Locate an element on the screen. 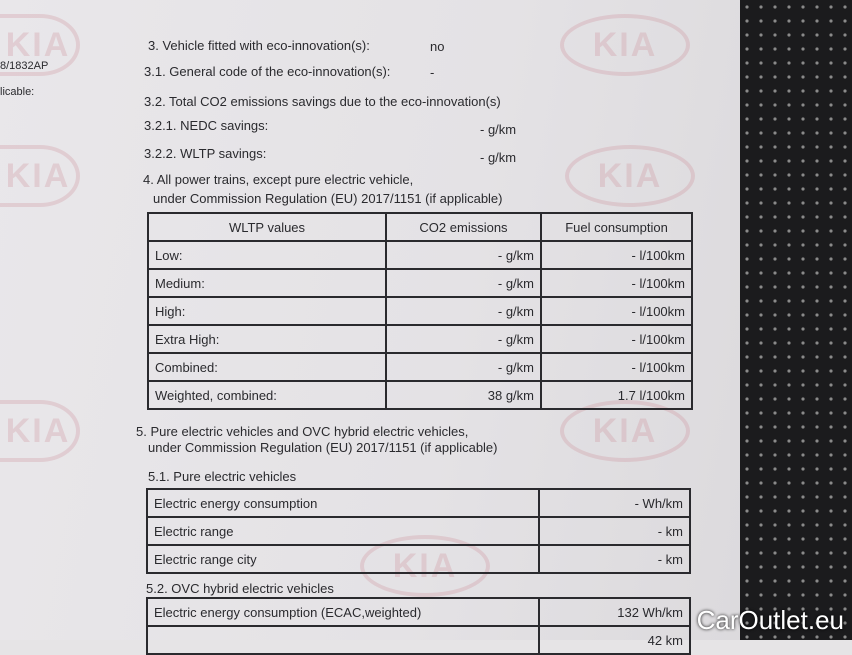 The height and width of the screenshot is (655, 852). table-row: Weighted, combined: 38 g/km 1.7 l/100km is located at coordinates (420, 395).